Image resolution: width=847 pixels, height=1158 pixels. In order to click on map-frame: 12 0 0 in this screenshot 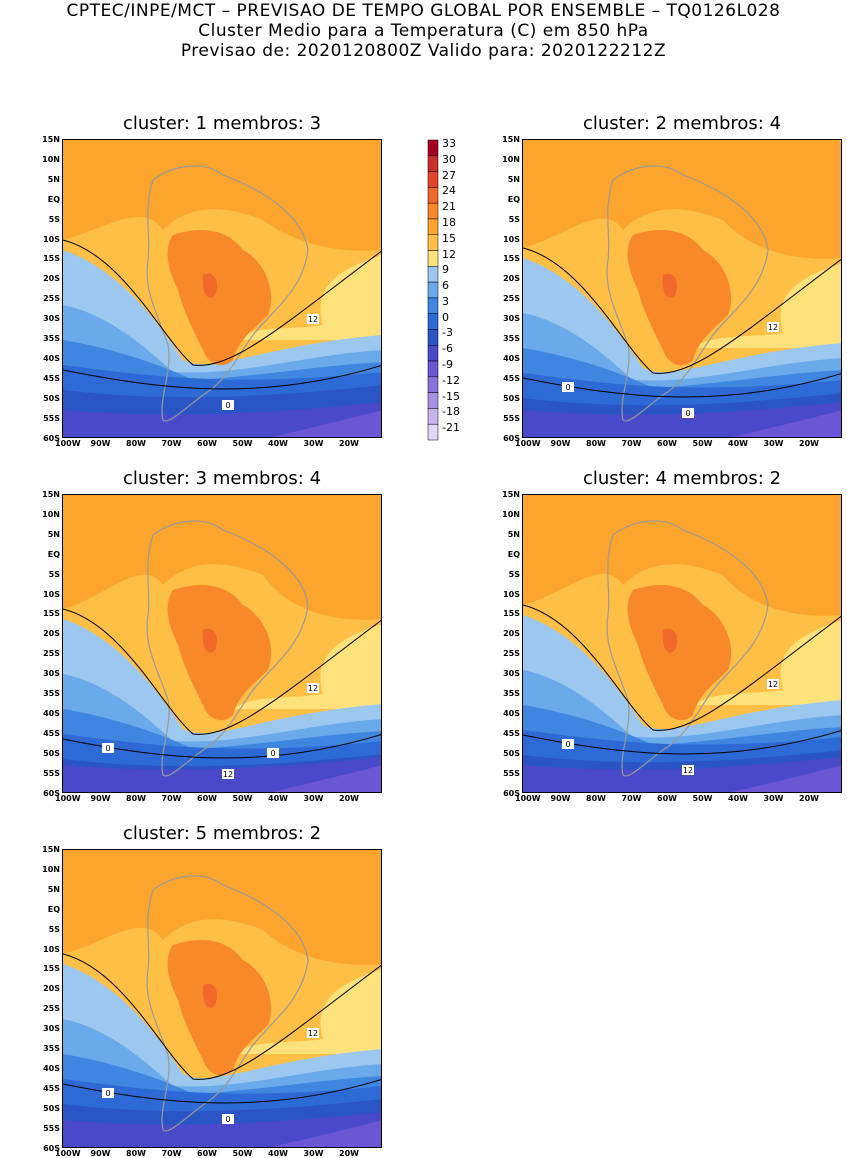, I will do `click(222, 998)`.